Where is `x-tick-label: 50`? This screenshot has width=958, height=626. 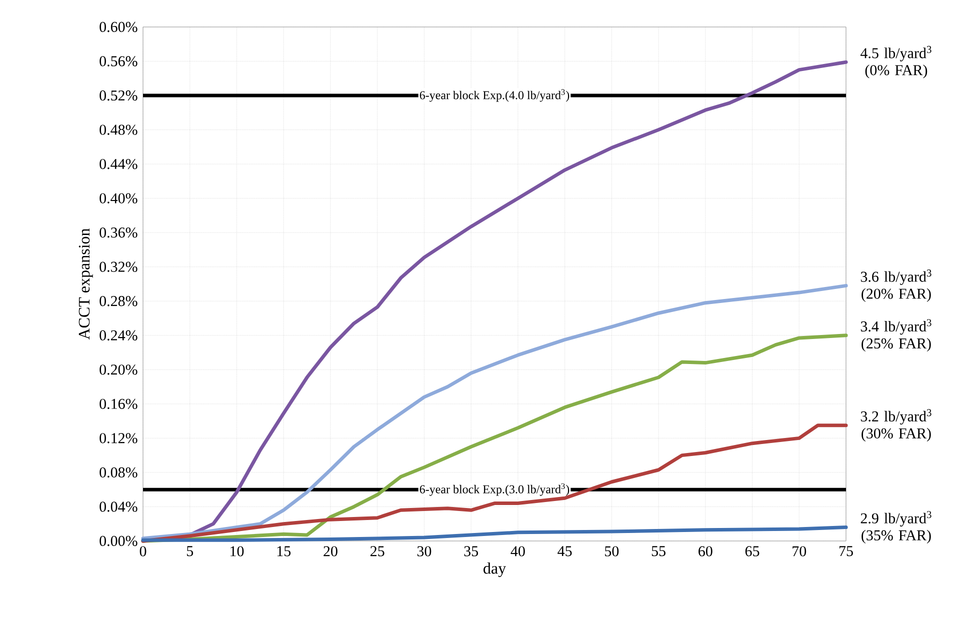
x-tick-label: 50 is located at coordinates (612, 551).